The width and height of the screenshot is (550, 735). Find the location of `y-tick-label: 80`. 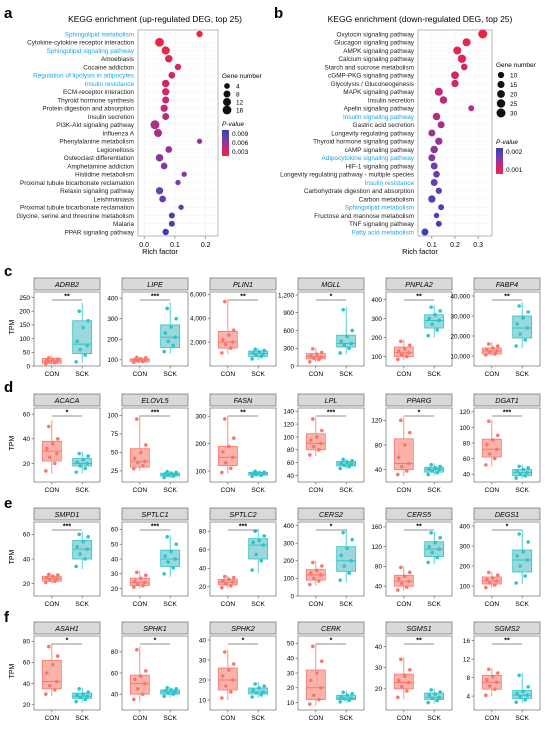

y-tick-label: 80 is located at coordinates (115, 652).